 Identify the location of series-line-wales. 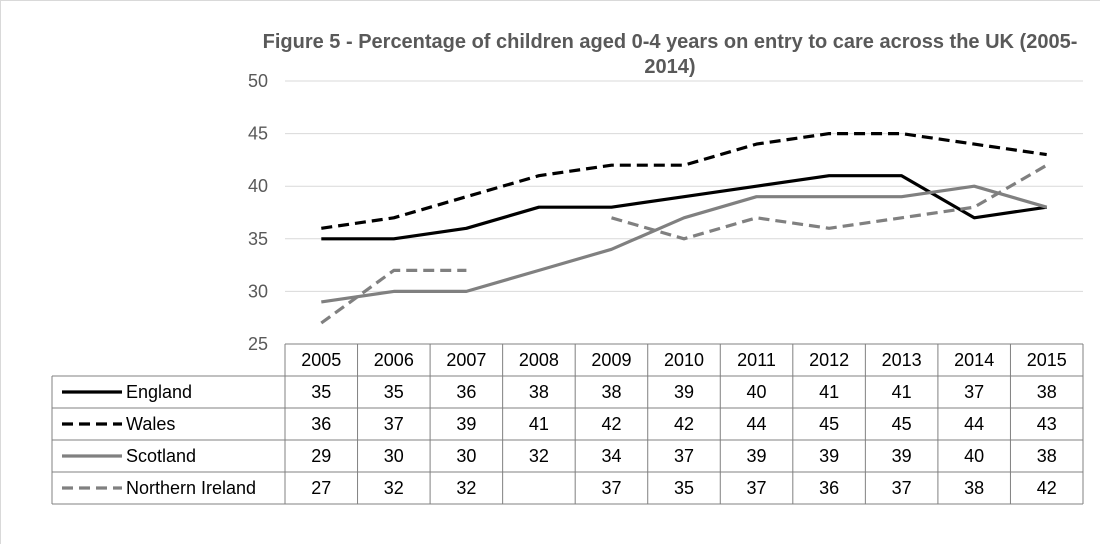
(684, 181).